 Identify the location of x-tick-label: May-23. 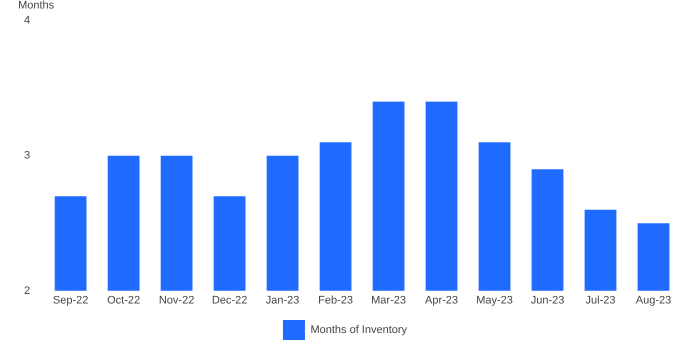
(494, 300).